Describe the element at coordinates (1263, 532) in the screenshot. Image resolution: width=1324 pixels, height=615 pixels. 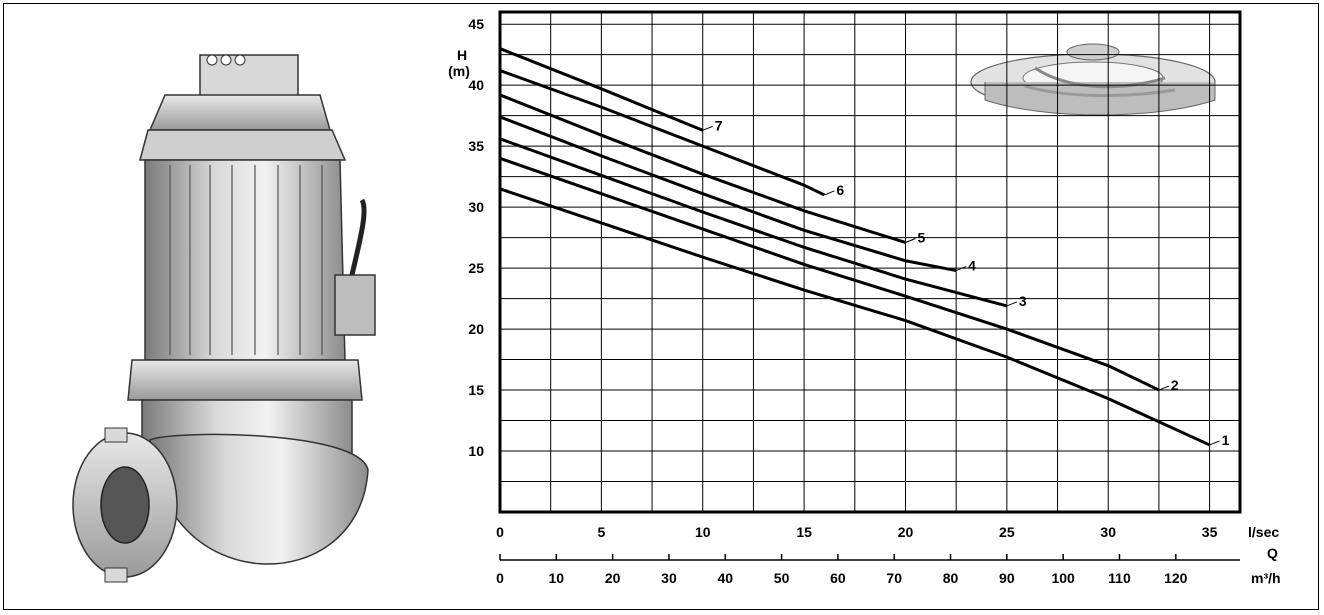
I see `x-axis-unit-primary: l/sec` at that location.